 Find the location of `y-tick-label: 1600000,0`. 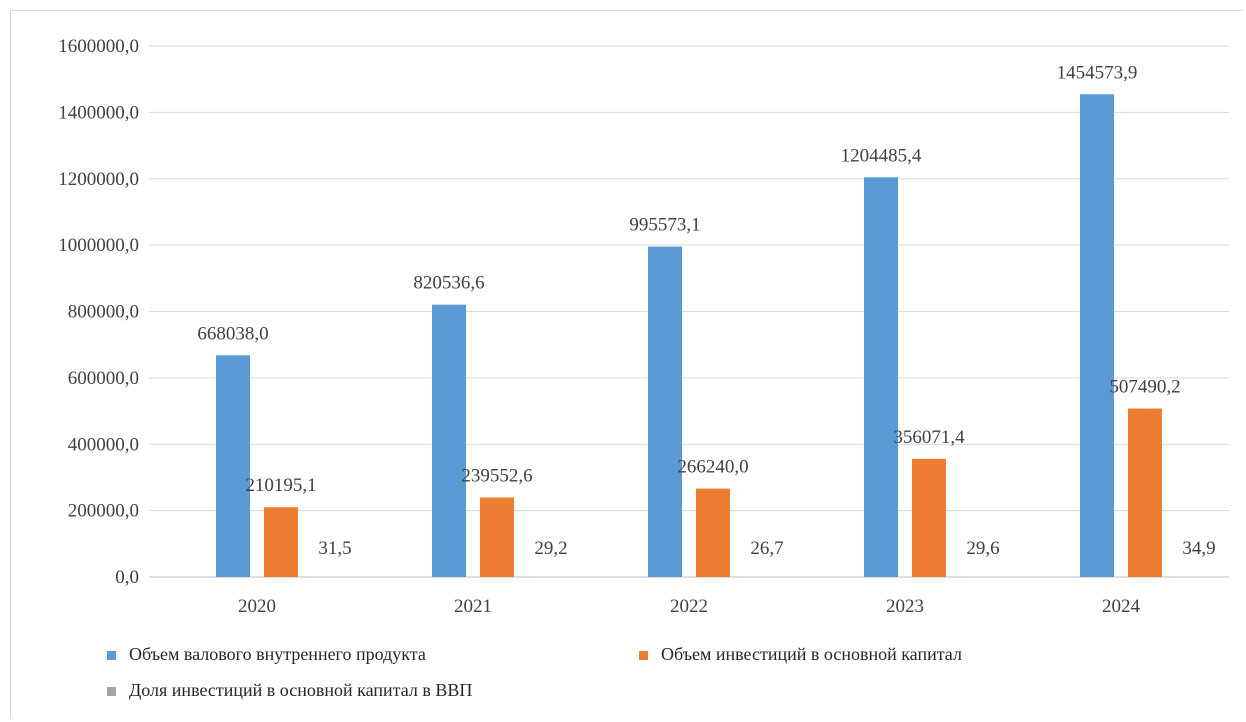

y-tick-label: 1600000,0 is located at coordinates (98, 46).